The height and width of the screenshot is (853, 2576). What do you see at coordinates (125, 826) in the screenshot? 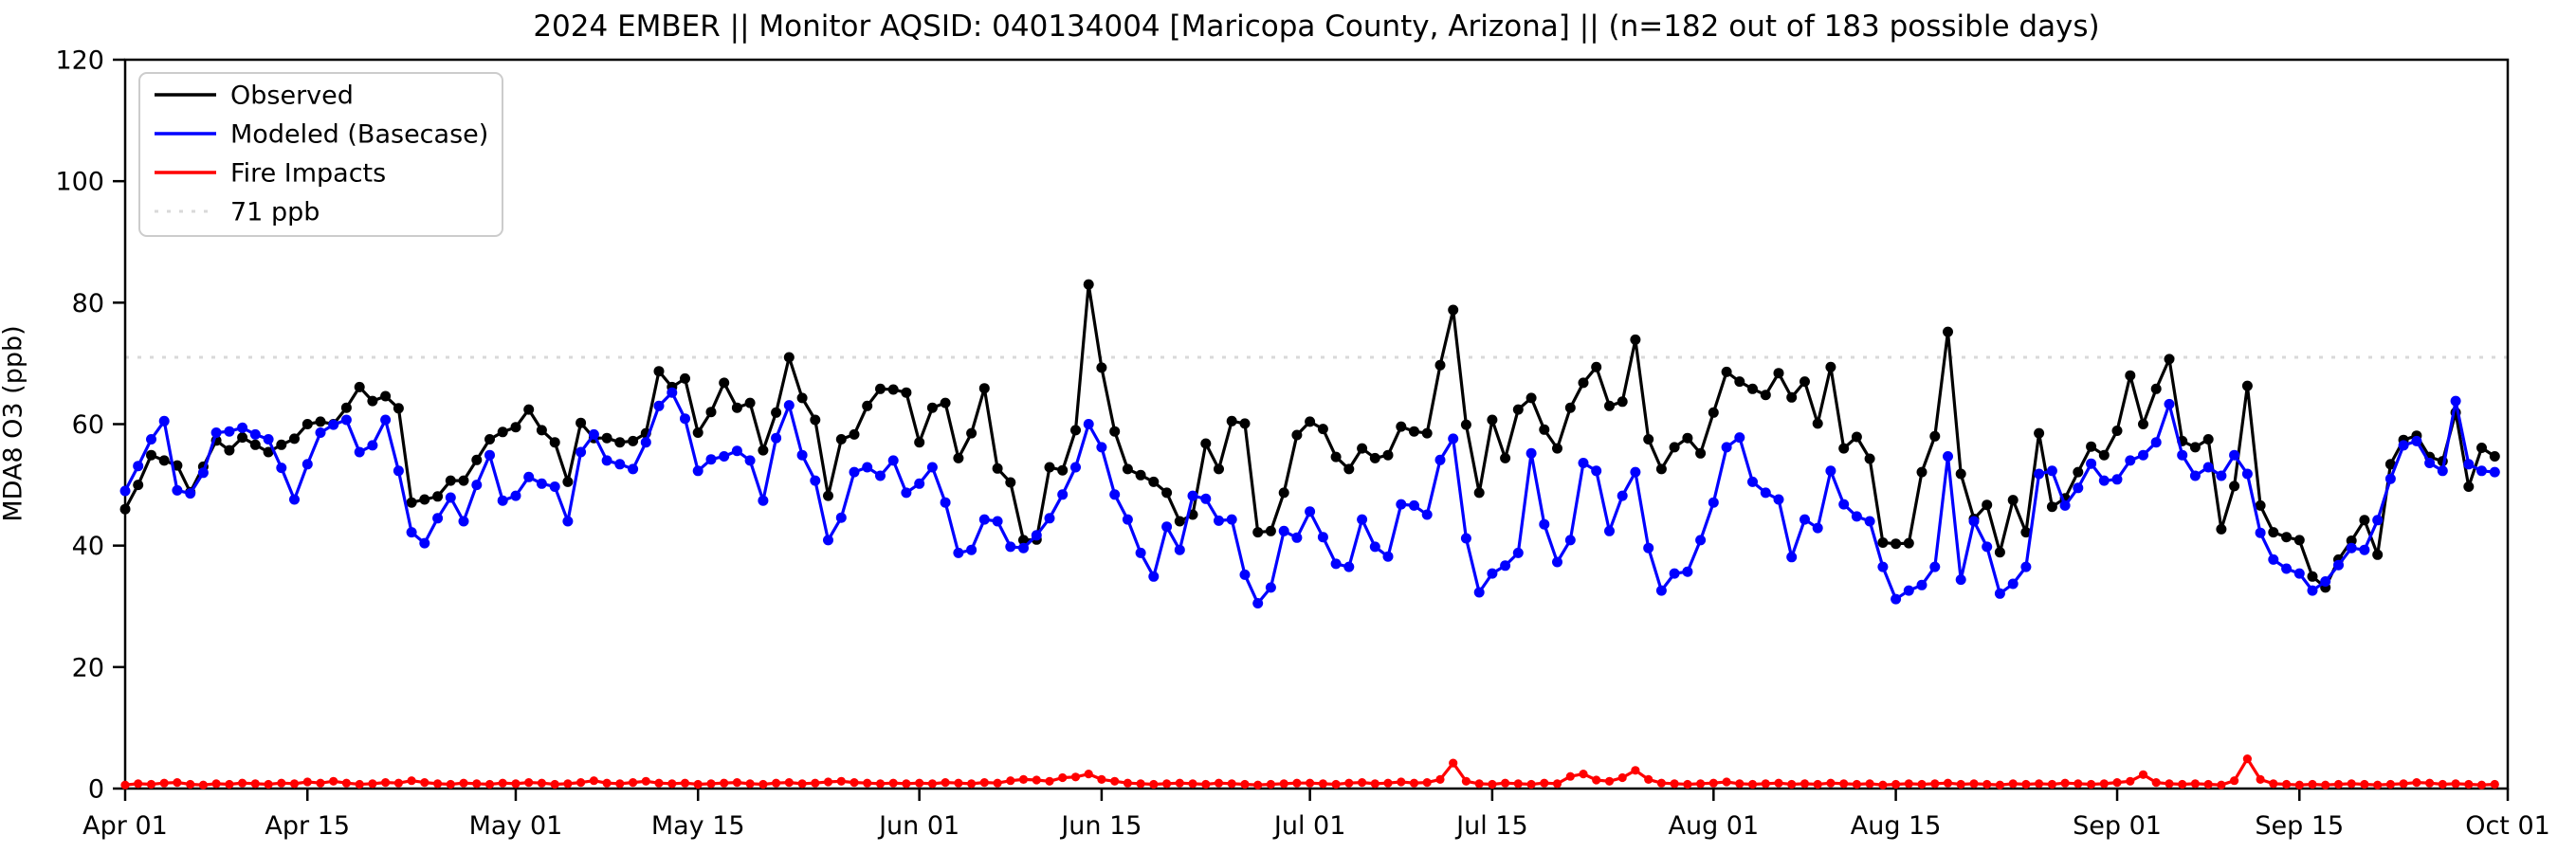
I see `x-tick-label: Apr 01` at bounding box center [125, 826].